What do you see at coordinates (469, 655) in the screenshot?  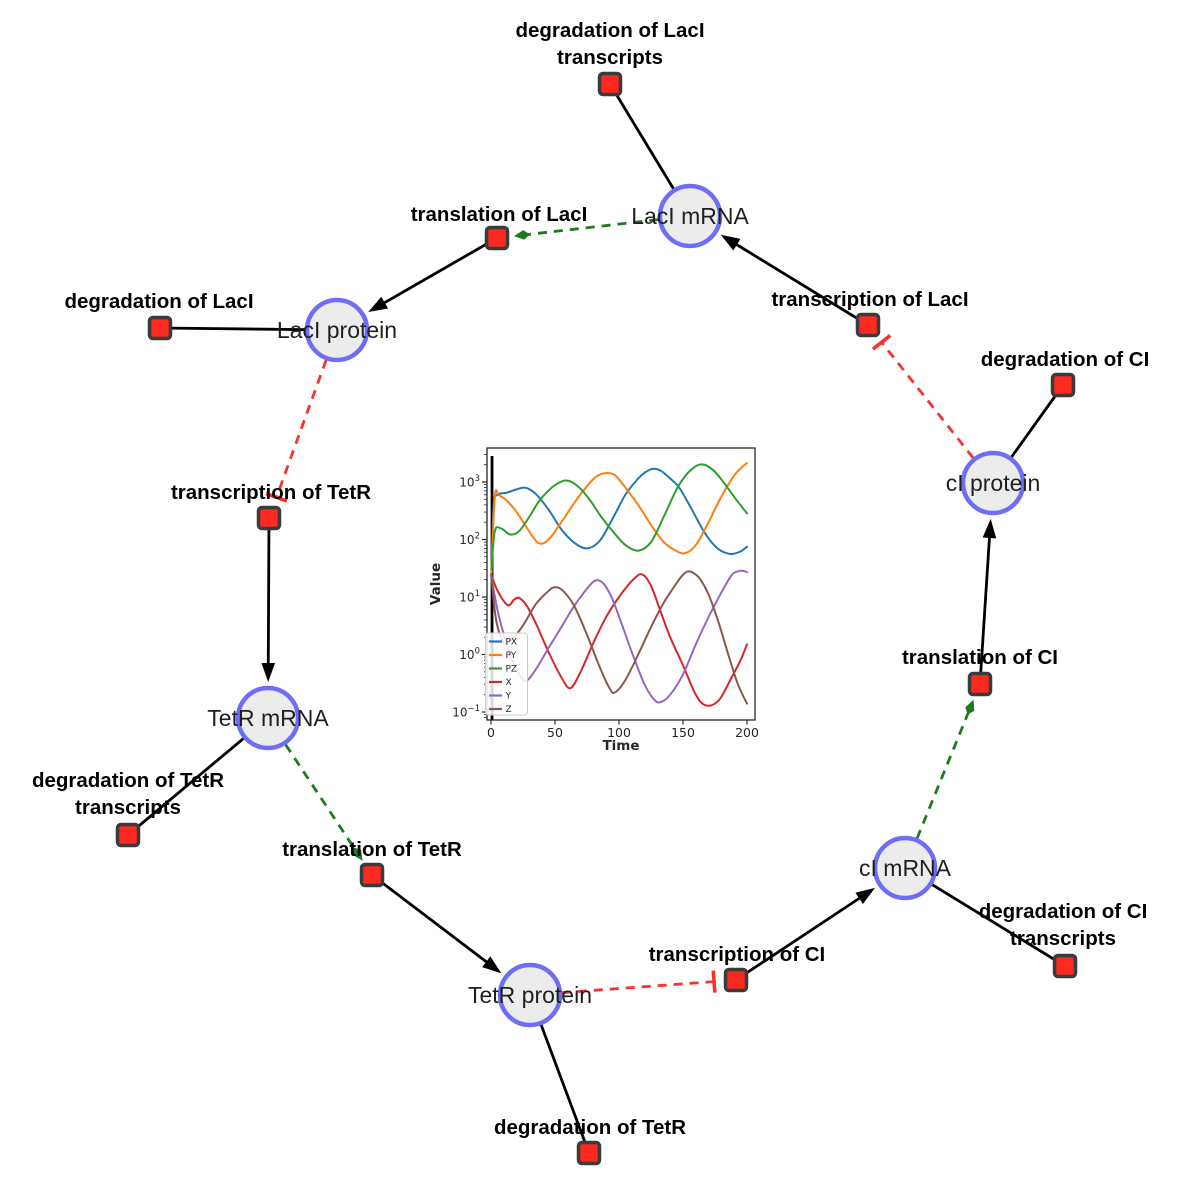 I see `chart-ytick-label-1e0: 10⁰` at bounding box center [469, 655].